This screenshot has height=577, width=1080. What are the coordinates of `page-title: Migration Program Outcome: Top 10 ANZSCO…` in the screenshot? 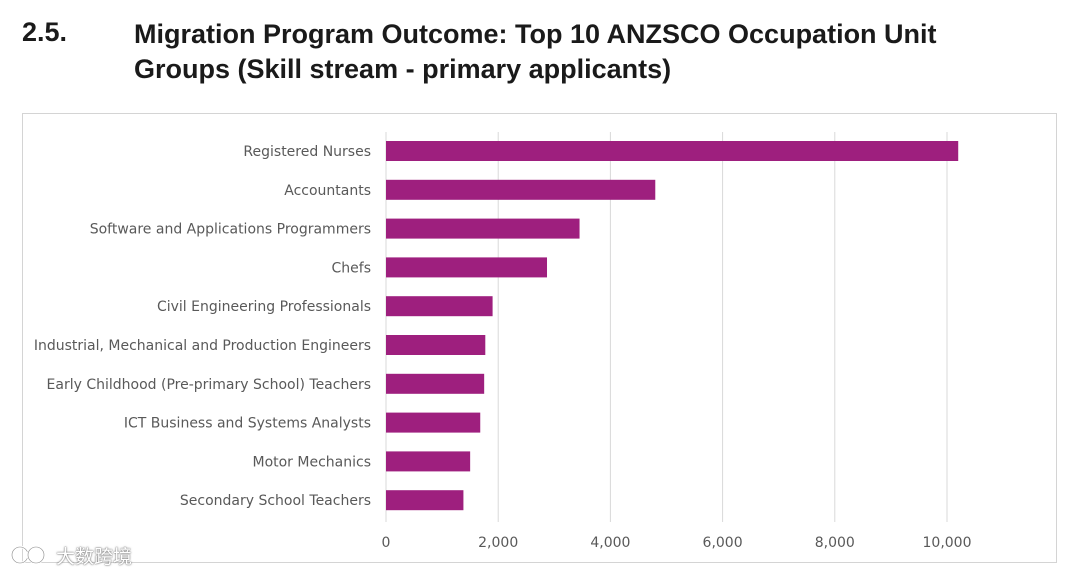 It's located at (535, 51).